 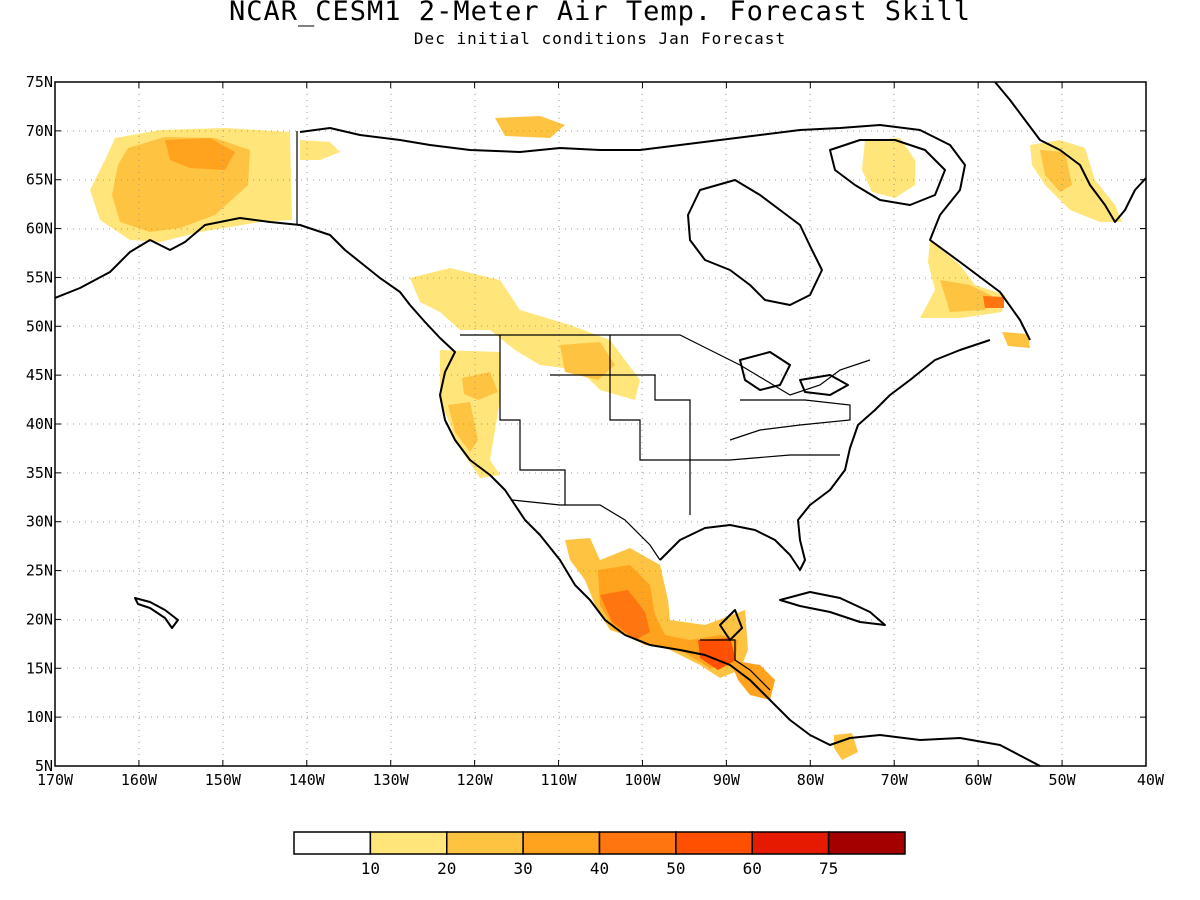 What do you see at coordinates (828, 868) in the screenshot?
I see `colorbar-label: 75` at bounding box center [828, 868].